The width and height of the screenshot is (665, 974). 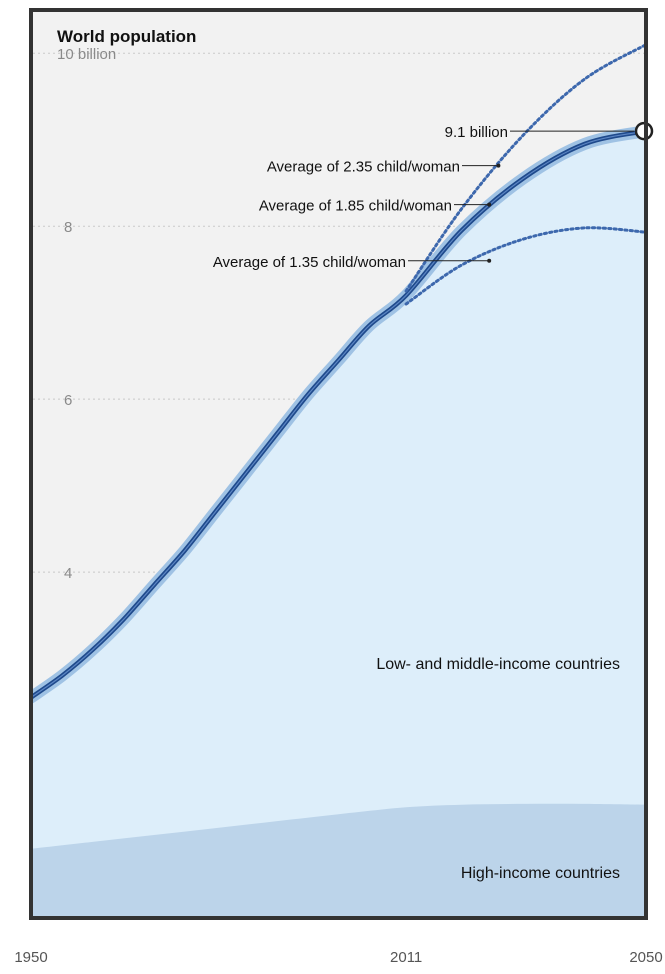 What do you see at coordinates (309, 262) in the screenshot?
I see `annotation-label: Average of 1.35 child/woman` at bounding box center [309, 262].